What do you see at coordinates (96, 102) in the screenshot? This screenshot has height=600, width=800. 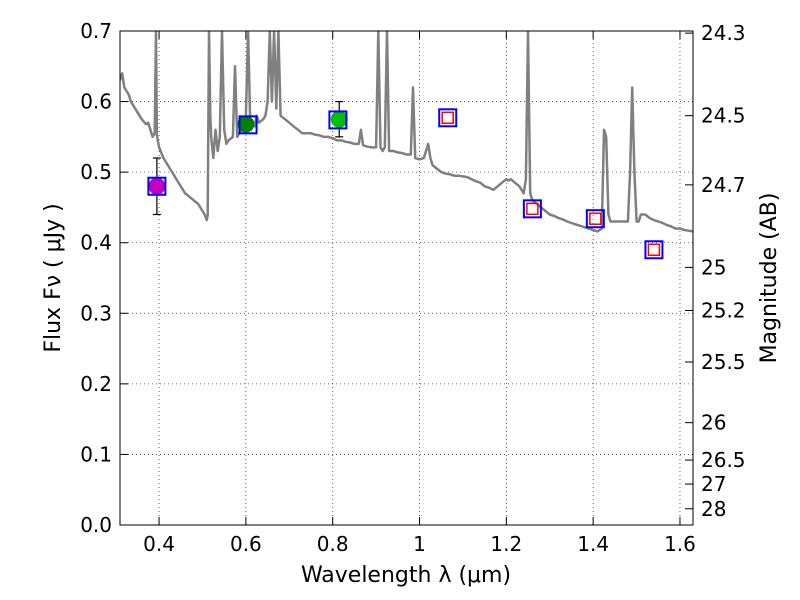 I see `y-tick-label: 0.6` at bounding box center [96, 102].